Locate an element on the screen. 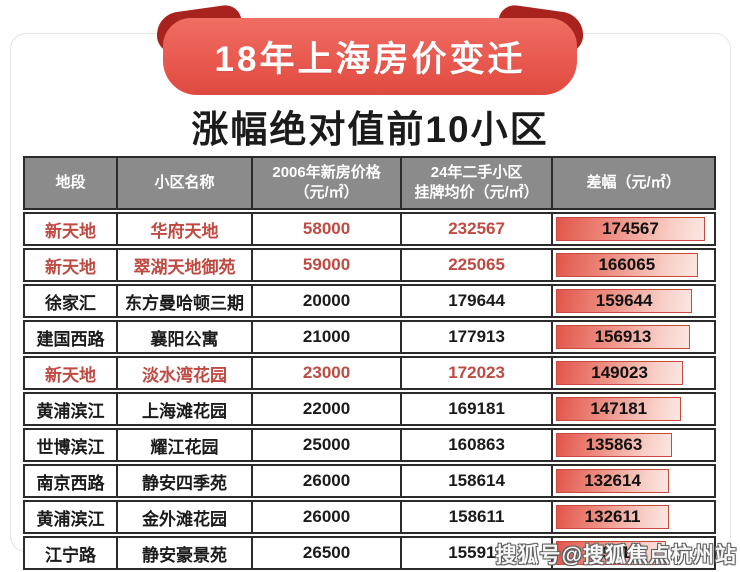 The height and width of the screenshot is (572, 740). header-price2006: 2006年新房价格 （元/㎡） is located at coordinates (328, 183).